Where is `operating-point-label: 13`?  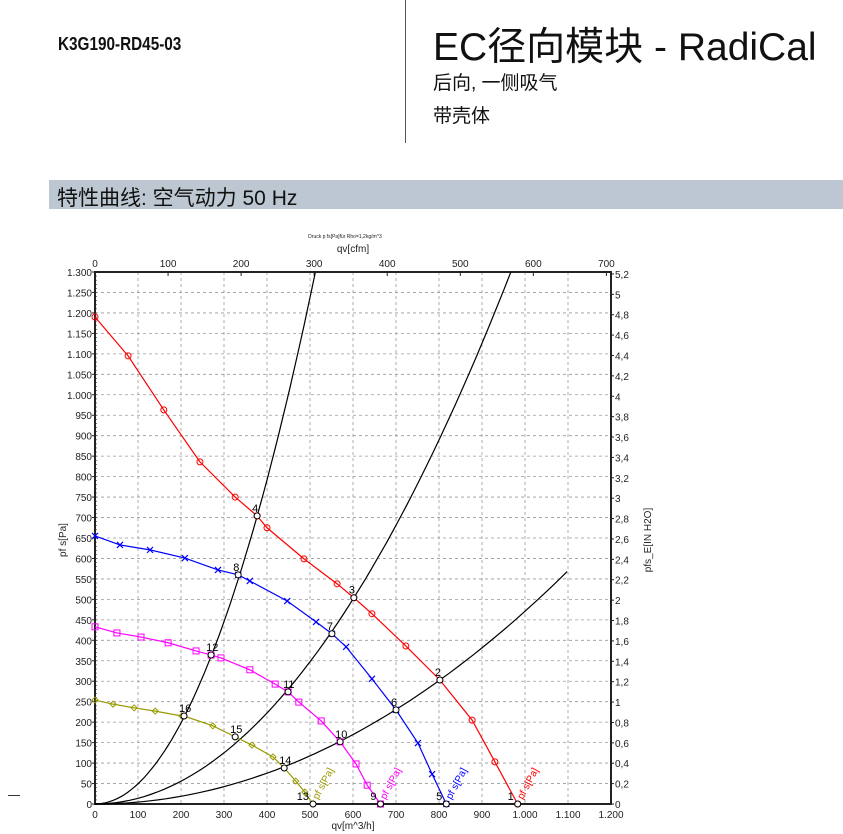 operating-point-label: 13 is located at coordinates (303, 797).